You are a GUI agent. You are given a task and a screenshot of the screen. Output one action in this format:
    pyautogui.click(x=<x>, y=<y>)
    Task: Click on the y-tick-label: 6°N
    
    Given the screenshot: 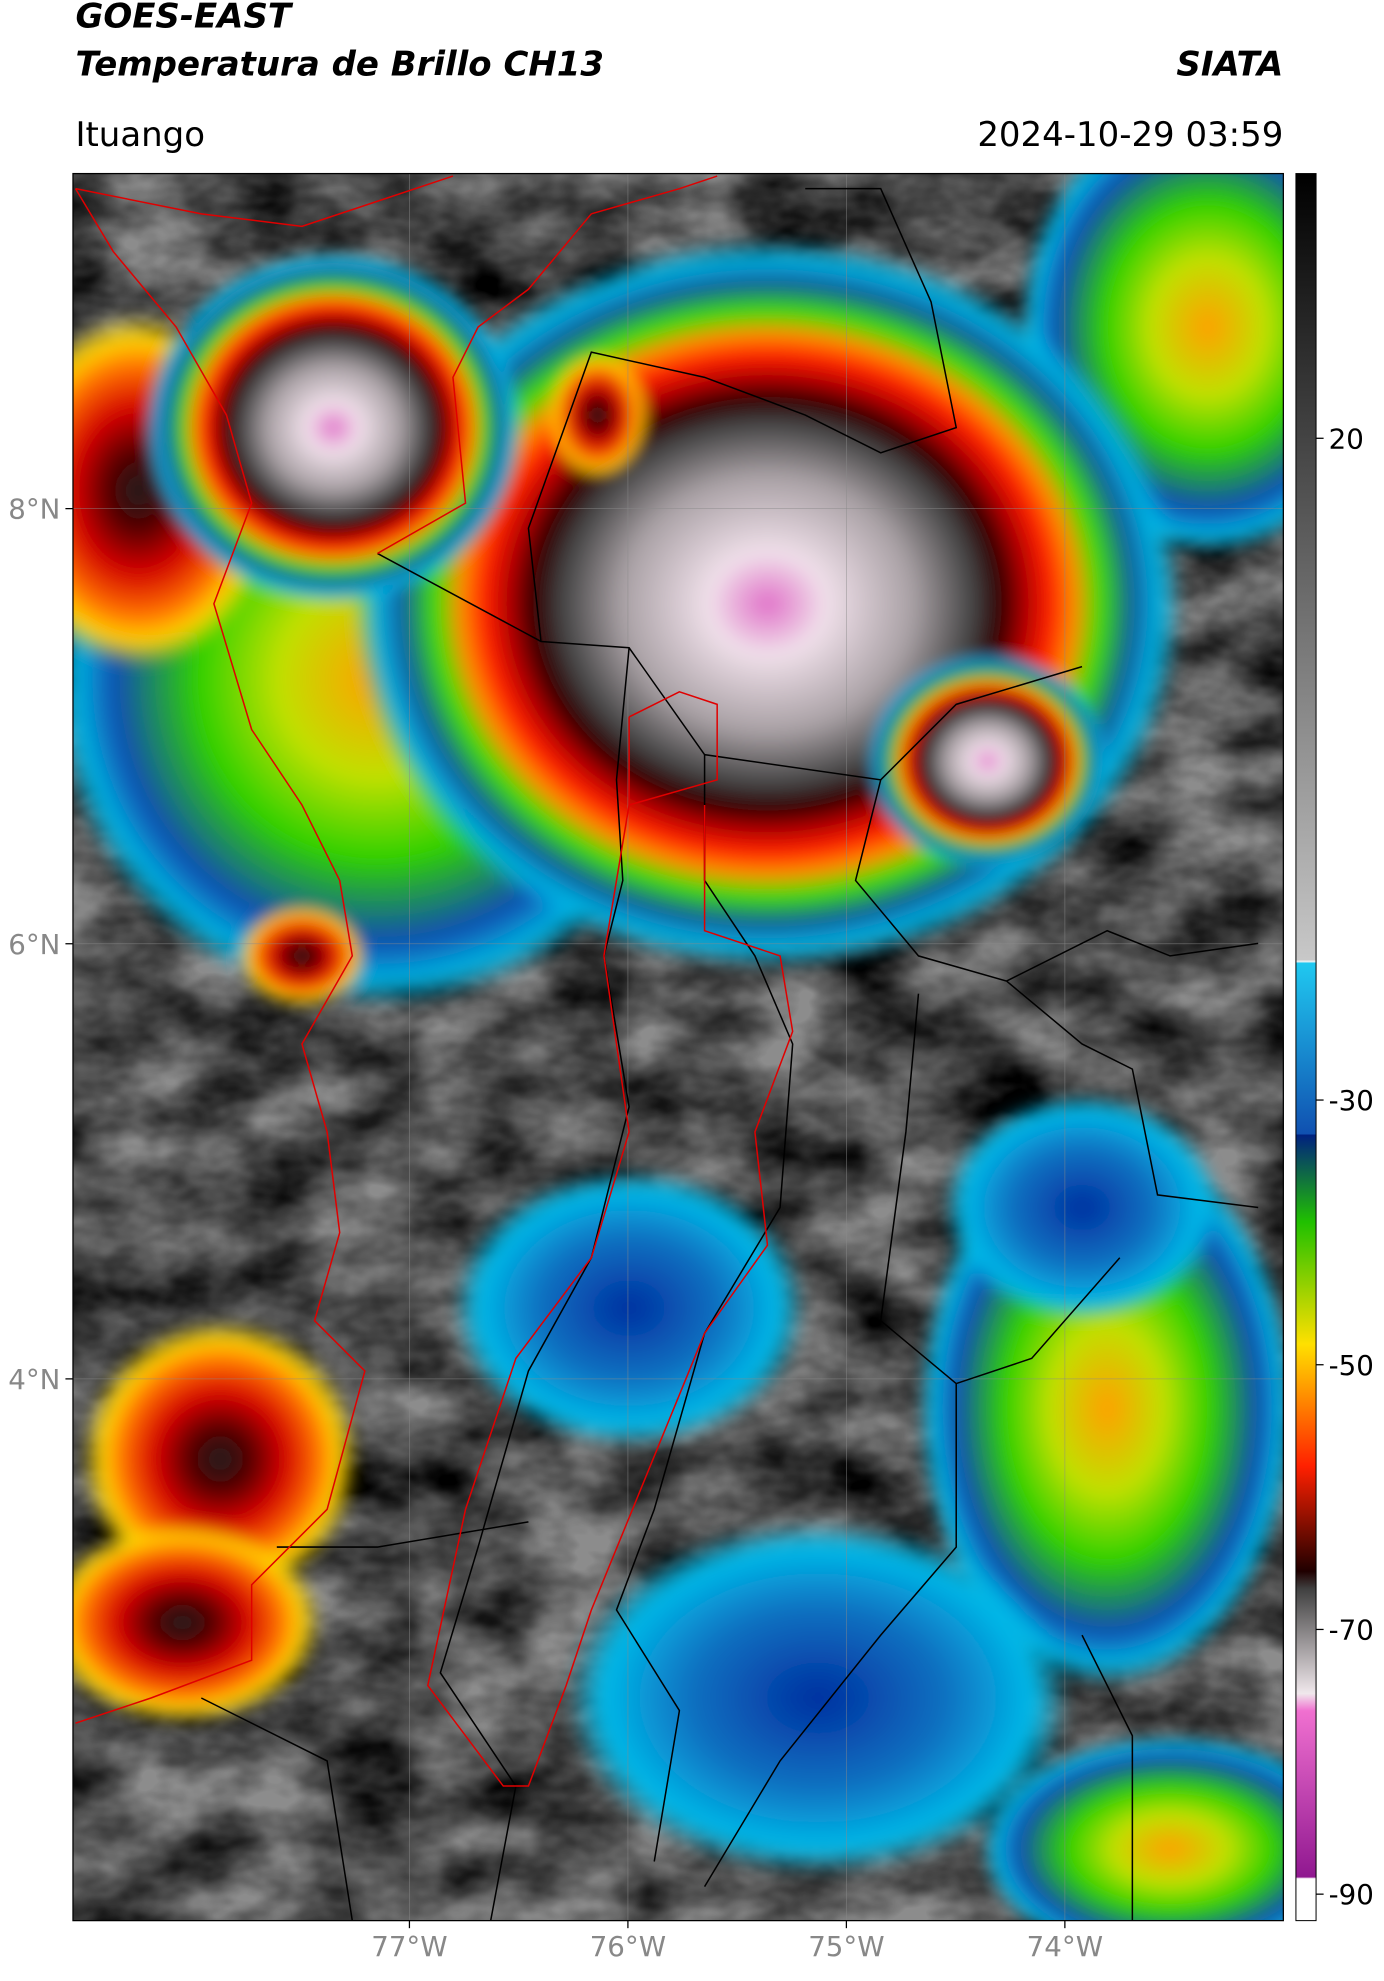 What is the action you would take?
    pyautogui.click(x=34, y=944)
    